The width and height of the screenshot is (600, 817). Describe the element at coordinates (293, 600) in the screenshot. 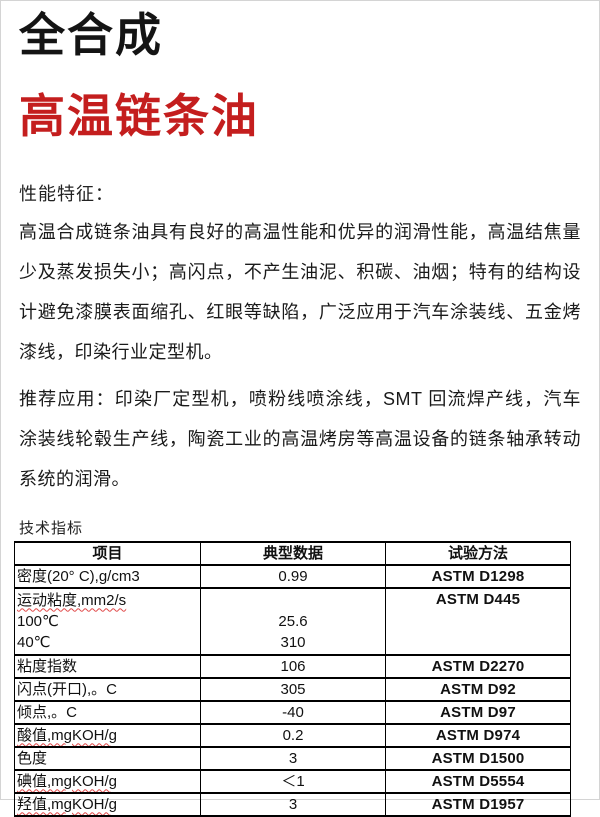

I see `viscosity-blank-line` at that location.